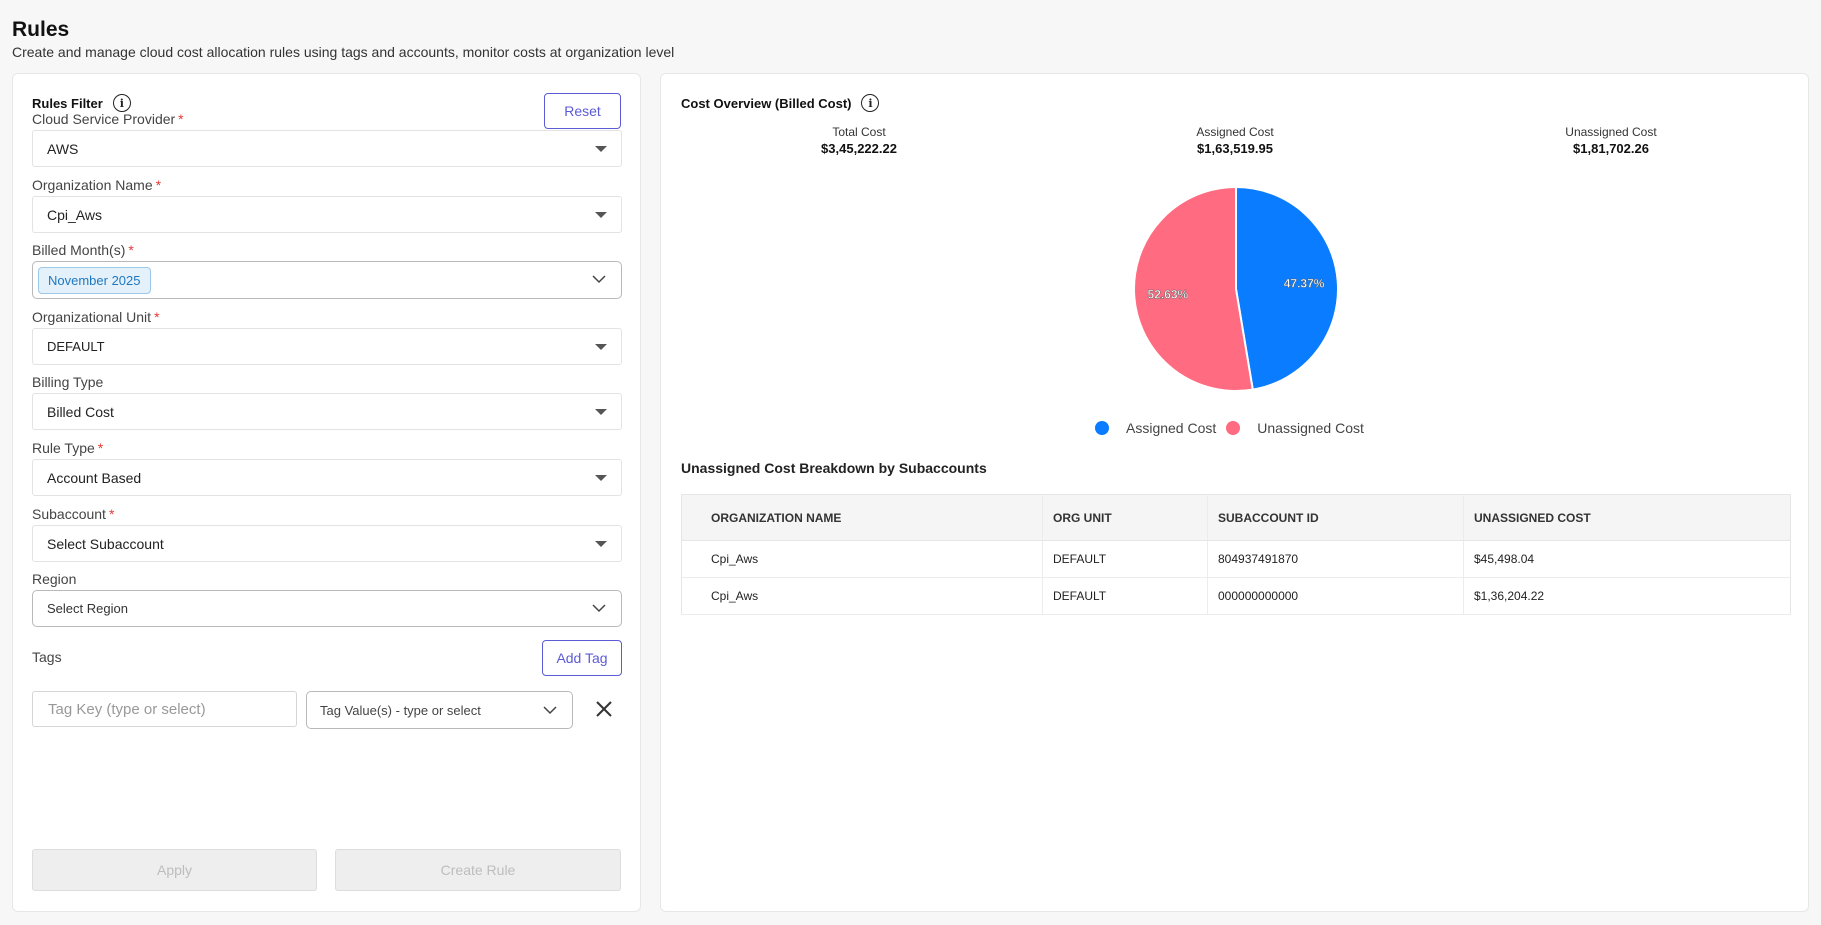 The image size is (1821, 925). I want to click on stat-unassigned-cost: Unassigned Cost $1,81,702.26, so click(1611, 140).